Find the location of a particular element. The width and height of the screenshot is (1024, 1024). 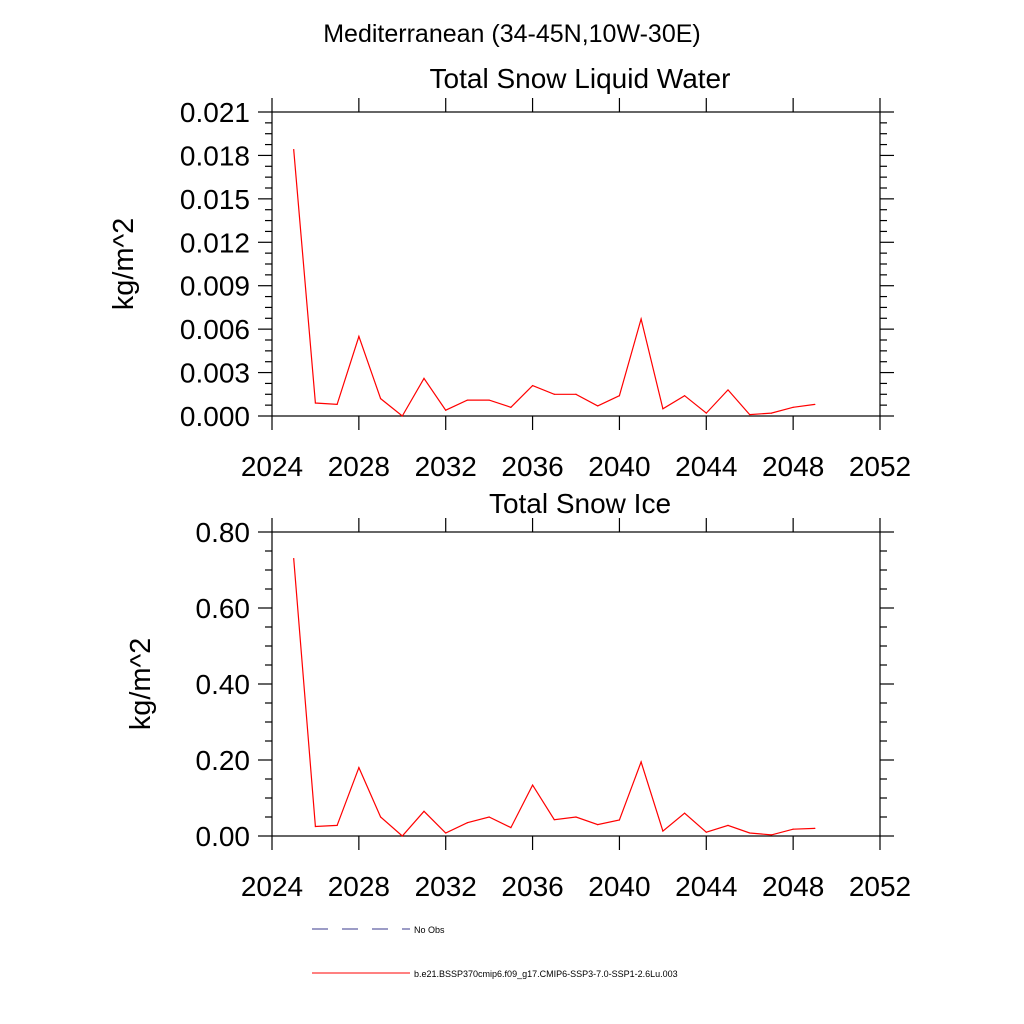

y-tick-label: 0.018 is located at coordinates (215, 155).